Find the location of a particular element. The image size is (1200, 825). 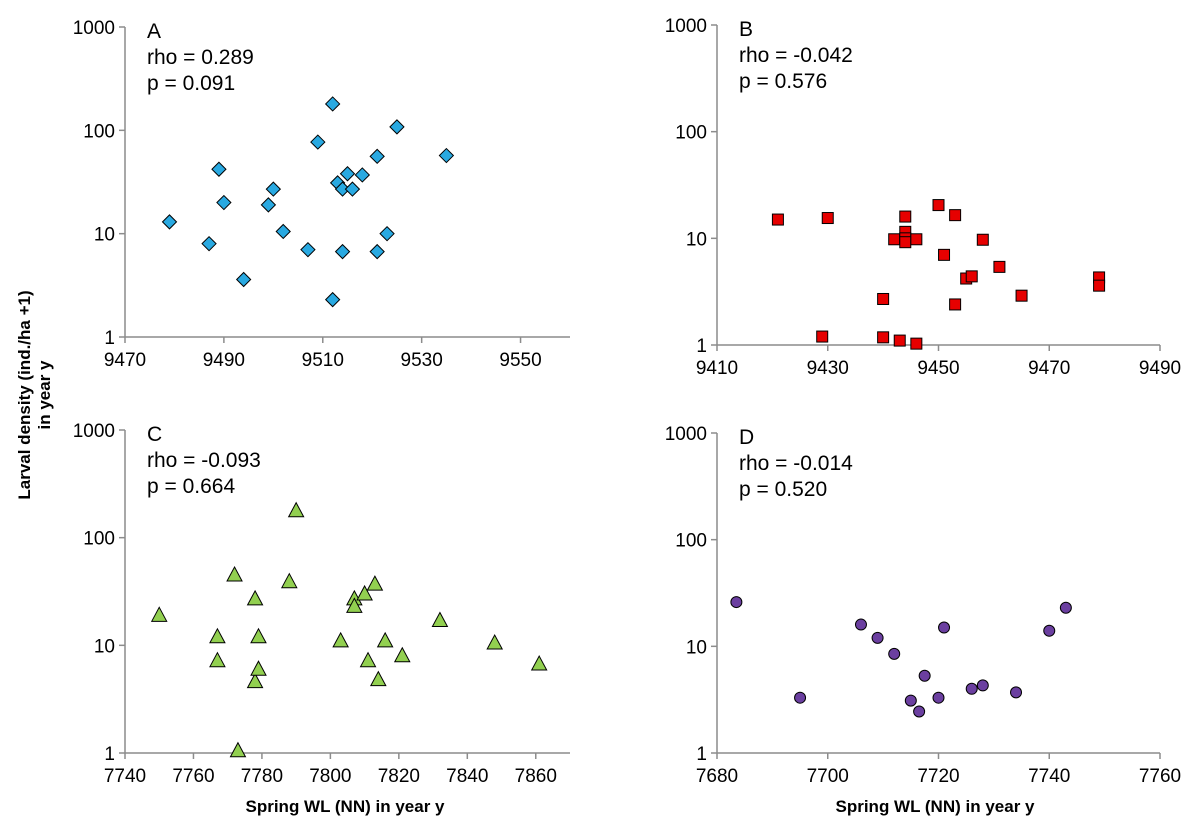

rho-annotation: rho = -0.042 is located at coordinates (796, 55).